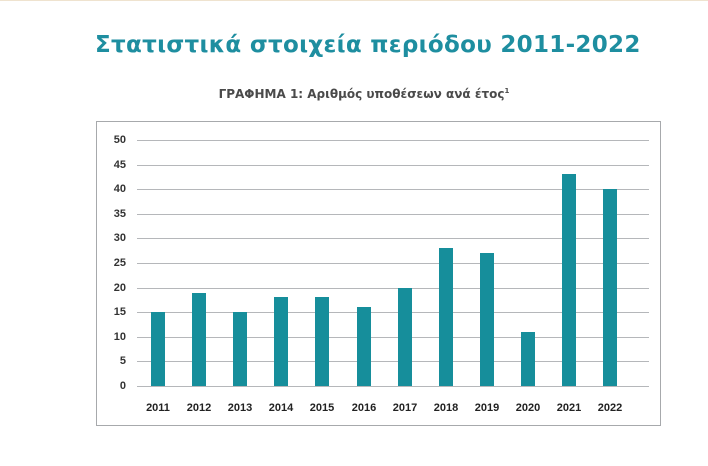 This screenshot has height=466, width=708. I want to click on y-tick-label: 30, so click(119, 238).